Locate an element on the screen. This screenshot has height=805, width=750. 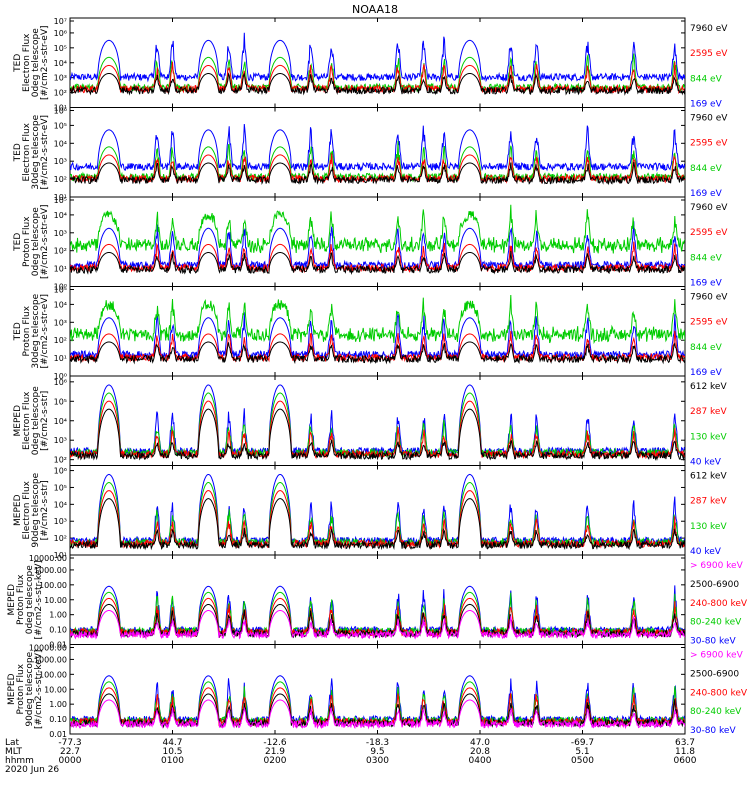
x-tick-label: 0500 is located at coordinates (582, 761).